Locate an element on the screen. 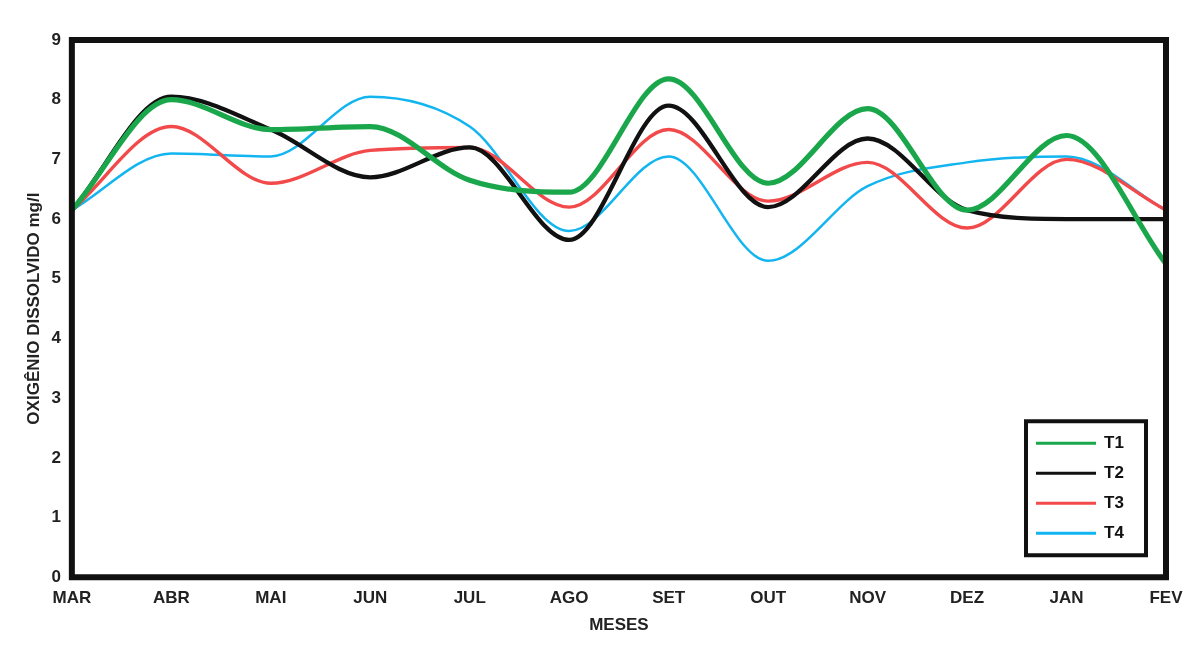 This screenshot has height=660, width=1188. x-axis-title: MESES is located at coordinates (619, 625).